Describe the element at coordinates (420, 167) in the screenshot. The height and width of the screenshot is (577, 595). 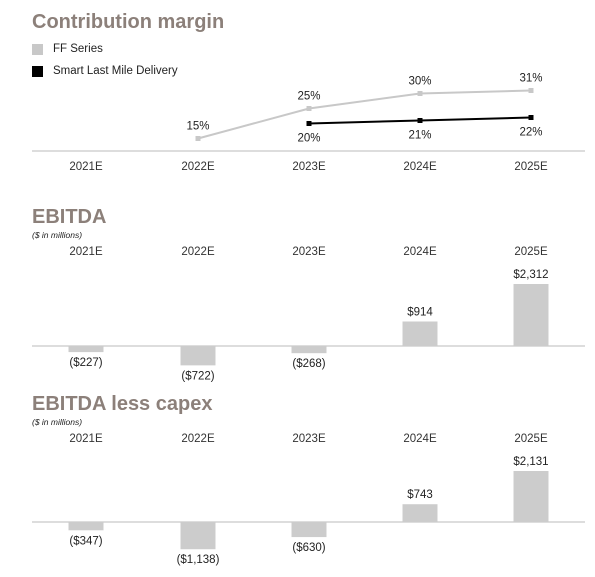
I see `margin-x-tick-2024e: 2024E` at that location.